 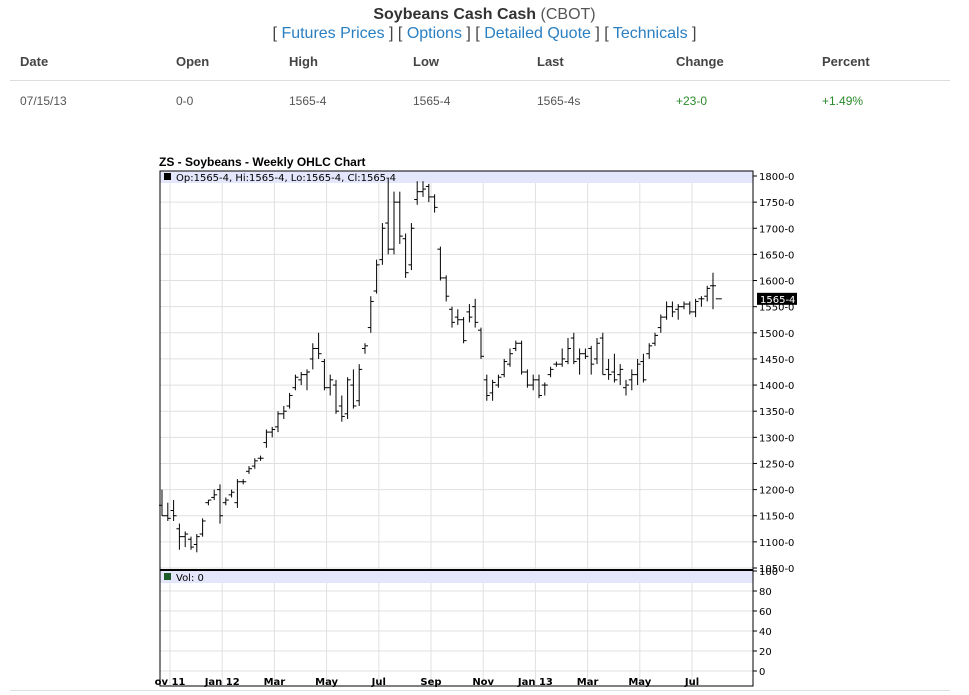 What do you see at coordinates (430, 682) in the screenshot?
I see `time-tick-label: Sep` at bounding box center [430, 682].